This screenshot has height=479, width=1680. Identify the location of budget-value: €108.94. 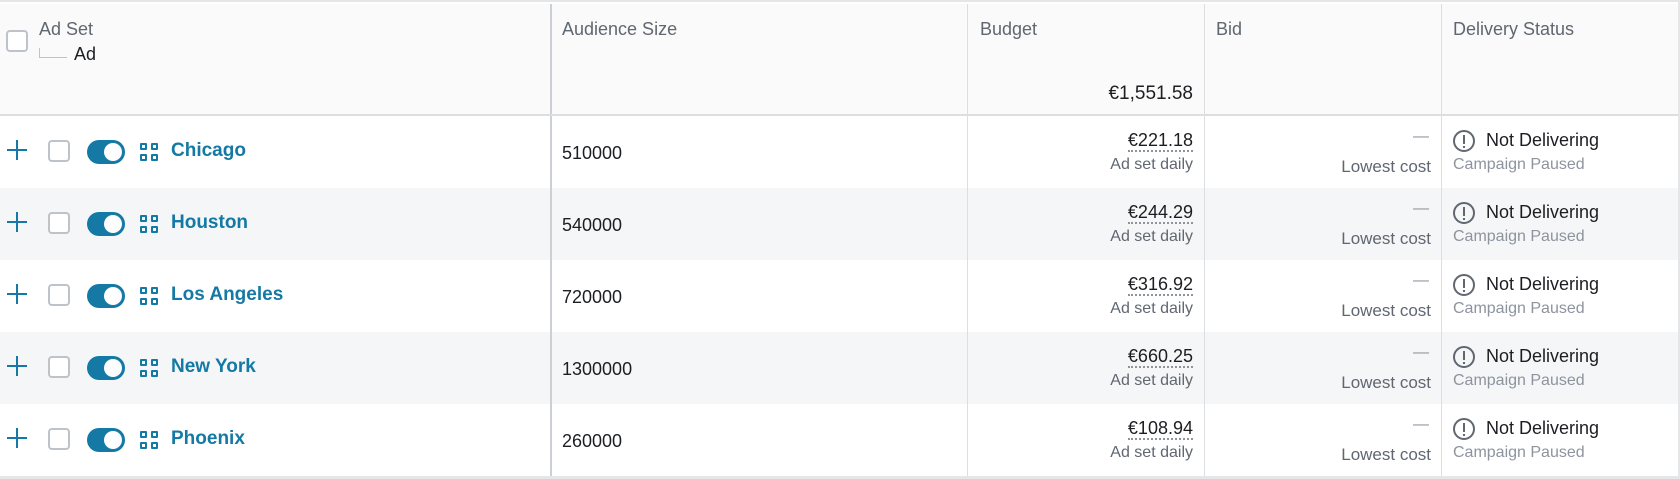
(1160, 429).